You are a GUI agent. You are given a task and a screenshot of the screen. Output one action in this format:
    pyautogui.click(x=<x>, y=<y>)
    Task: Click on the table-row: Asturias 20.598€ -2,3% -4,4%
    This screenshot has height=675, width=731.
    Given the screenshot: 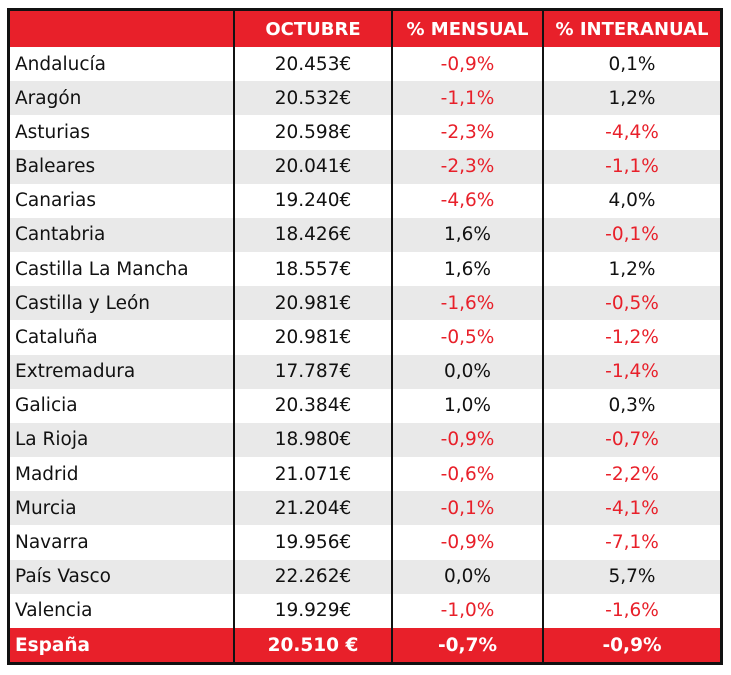 What is the action you would take?
    pyautogui.click(x=365, y=132)
    